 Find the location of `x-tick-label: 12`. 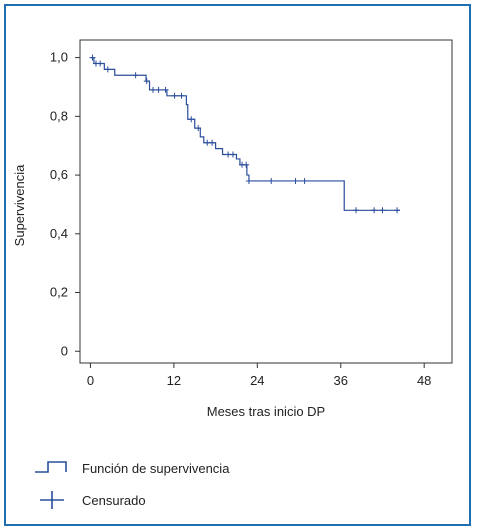

x-tick-label: 12 is located at coordinates (174, 380).